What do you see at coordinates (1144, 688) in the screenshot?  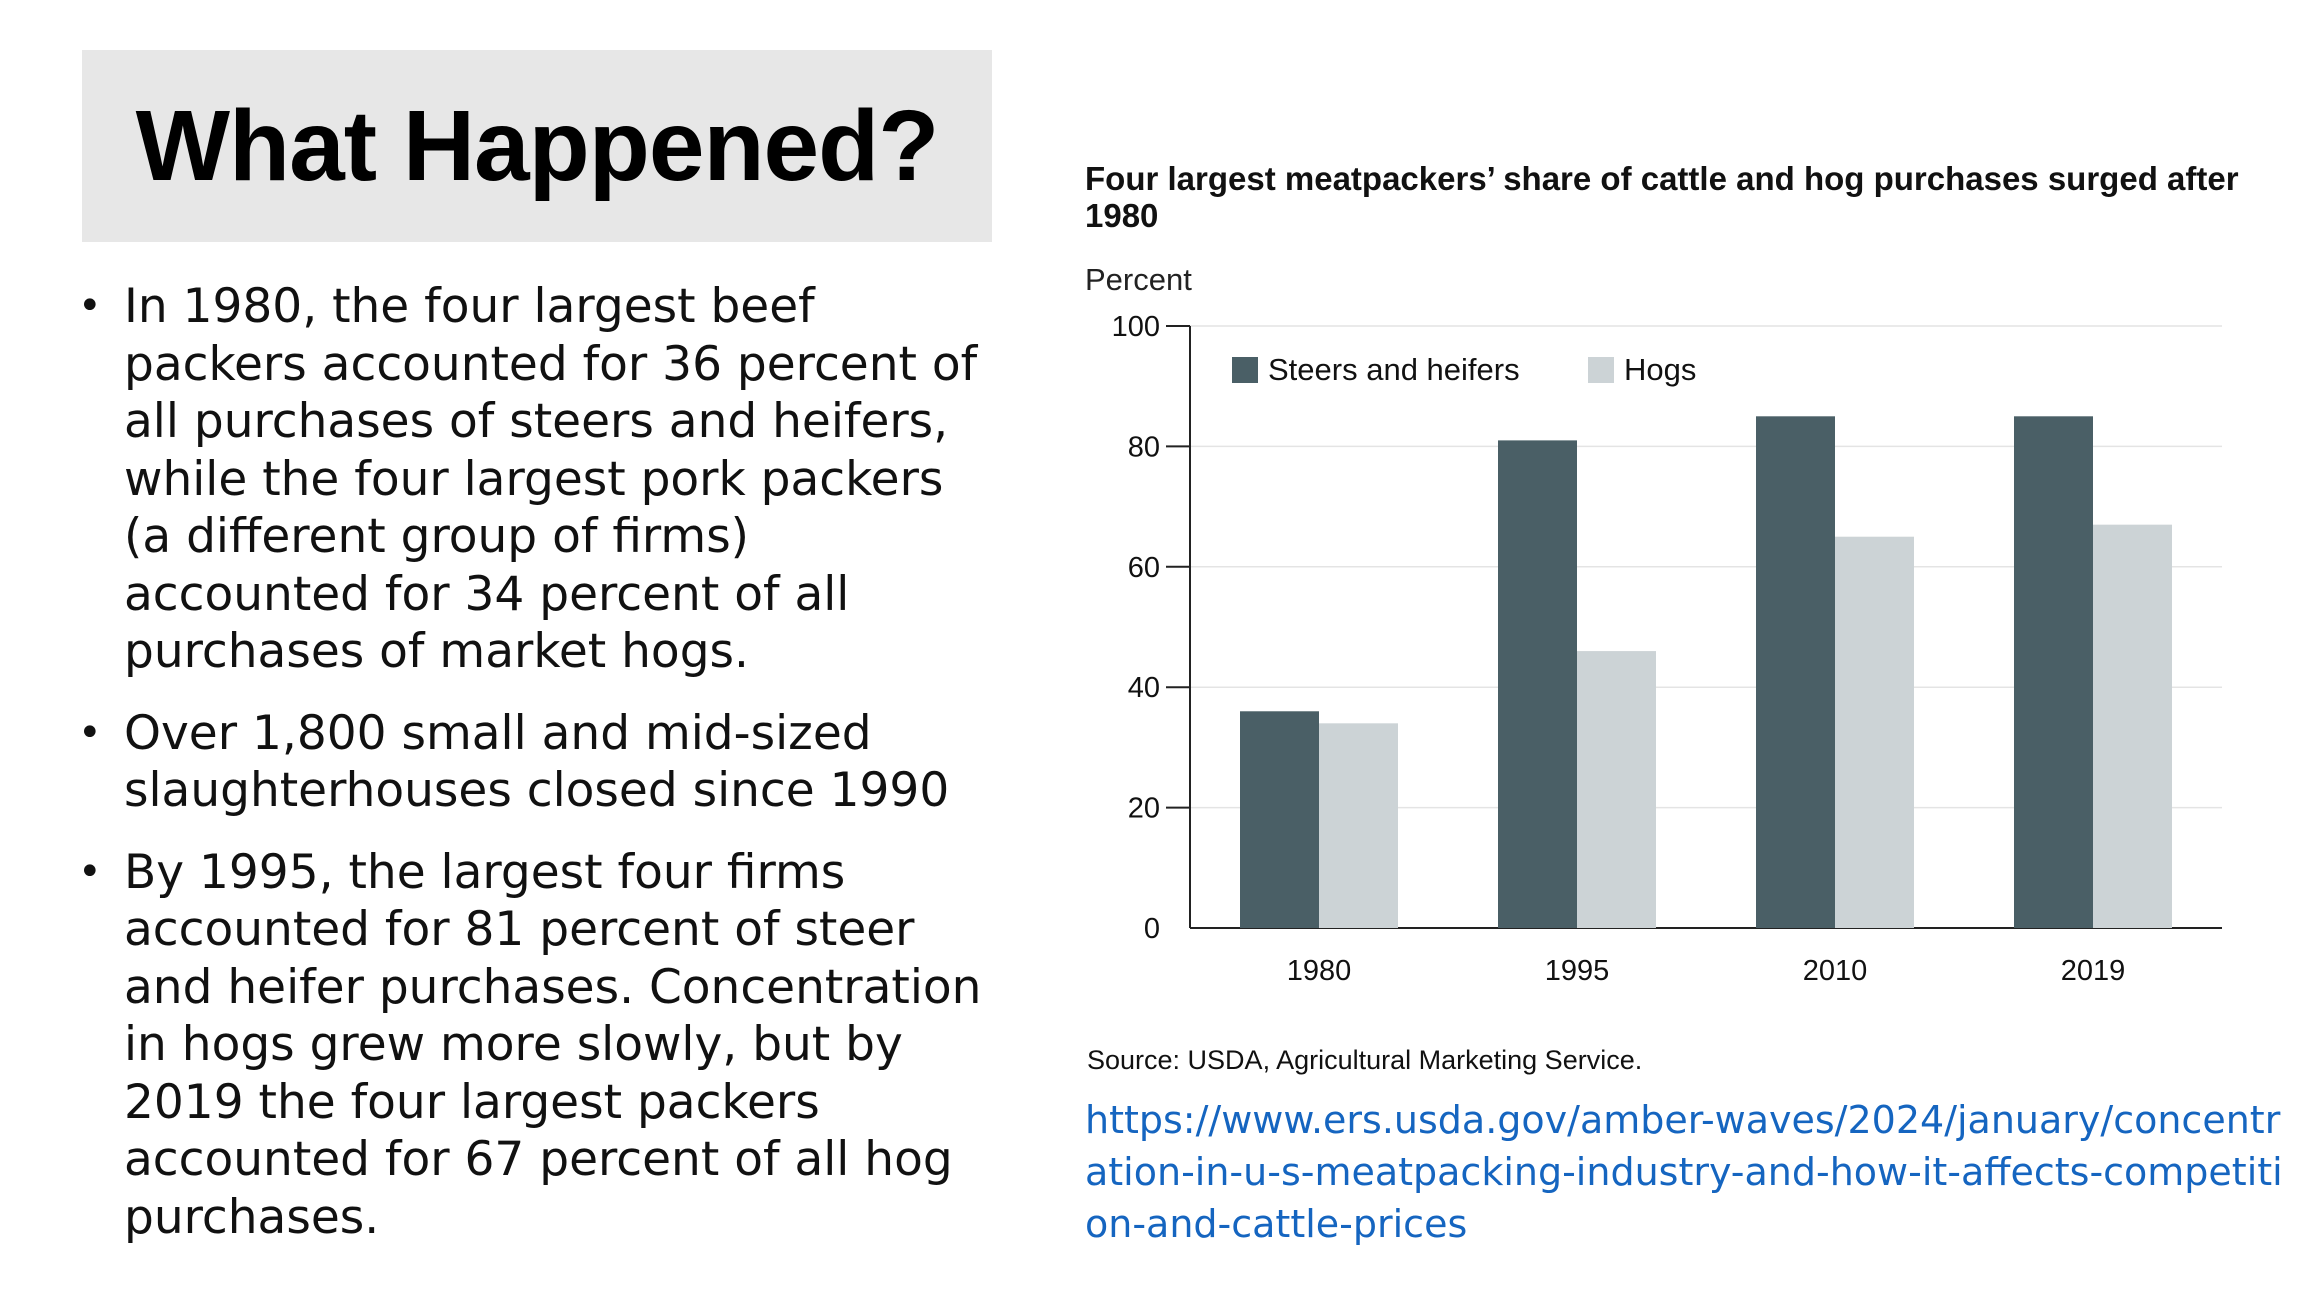 I see `y-tick-label: 40` at bounding box center [1144, 688].